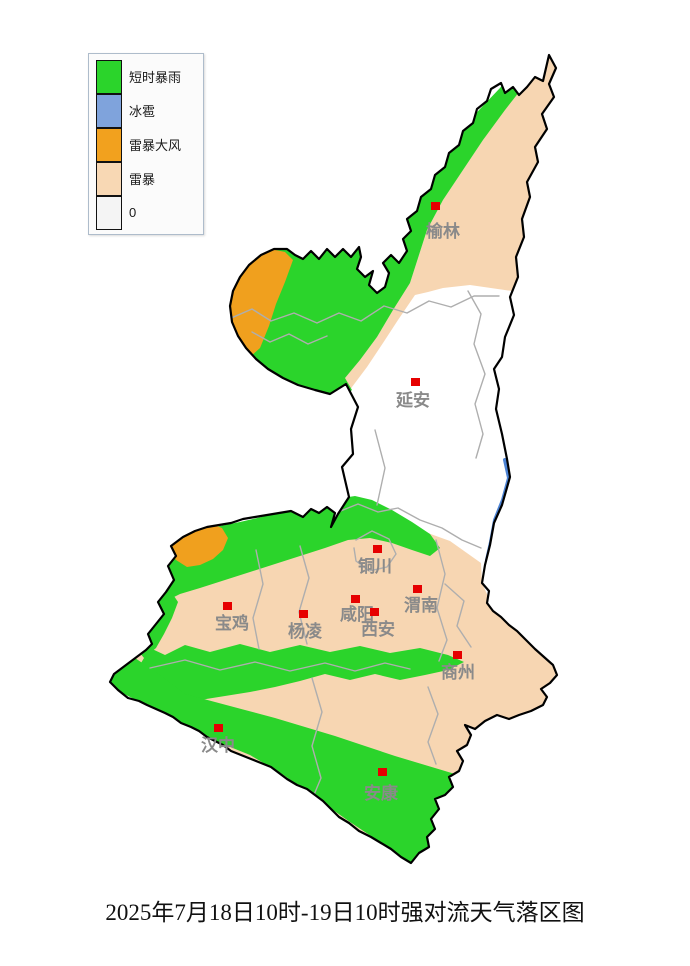  I want to click on city-hanzhong: 汉中, so click(218, 739).